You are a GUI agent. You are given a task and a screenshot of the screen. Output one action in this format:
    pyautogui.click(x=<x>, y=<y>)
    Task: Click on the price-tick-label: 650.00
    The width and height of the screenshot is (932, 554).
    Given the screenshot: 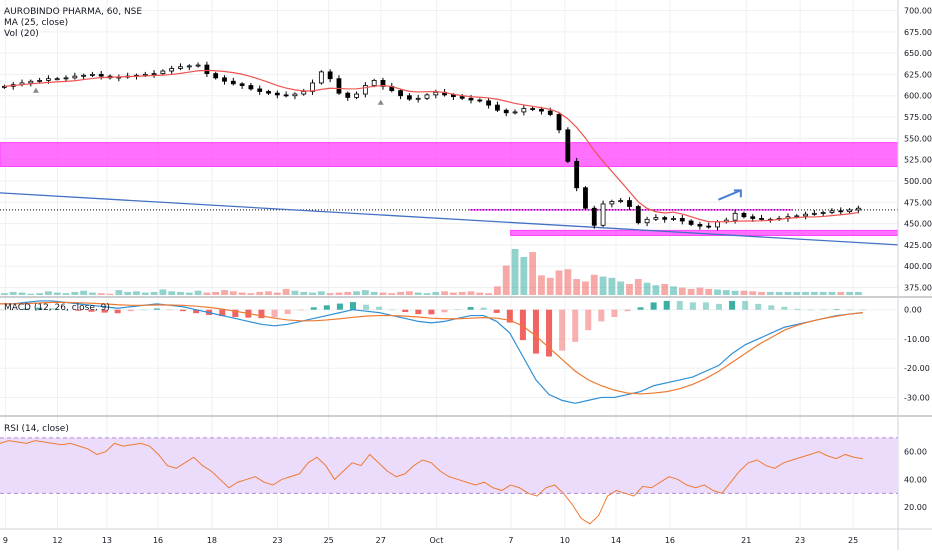 What is the action you would take?
    pyautogui.click(x=918, y=53)
    